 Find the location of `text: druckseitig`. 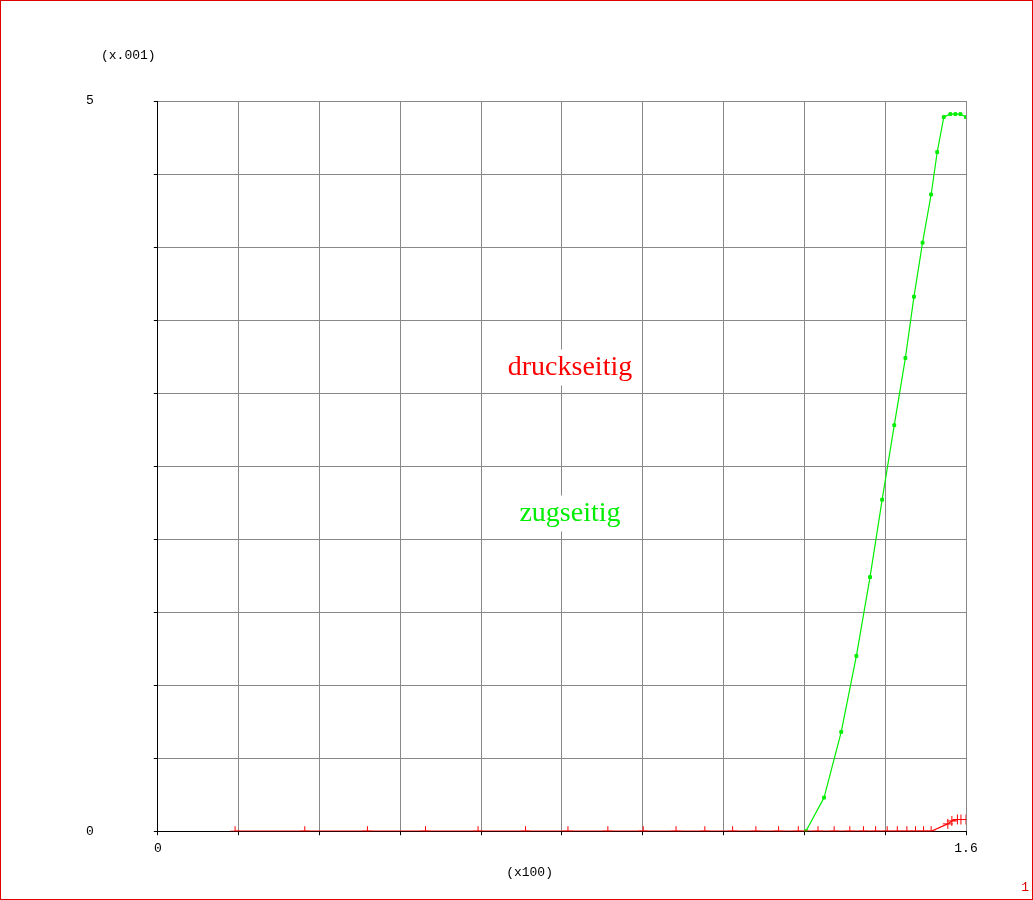

text: druckseitig is located at coordinates (570, 365).